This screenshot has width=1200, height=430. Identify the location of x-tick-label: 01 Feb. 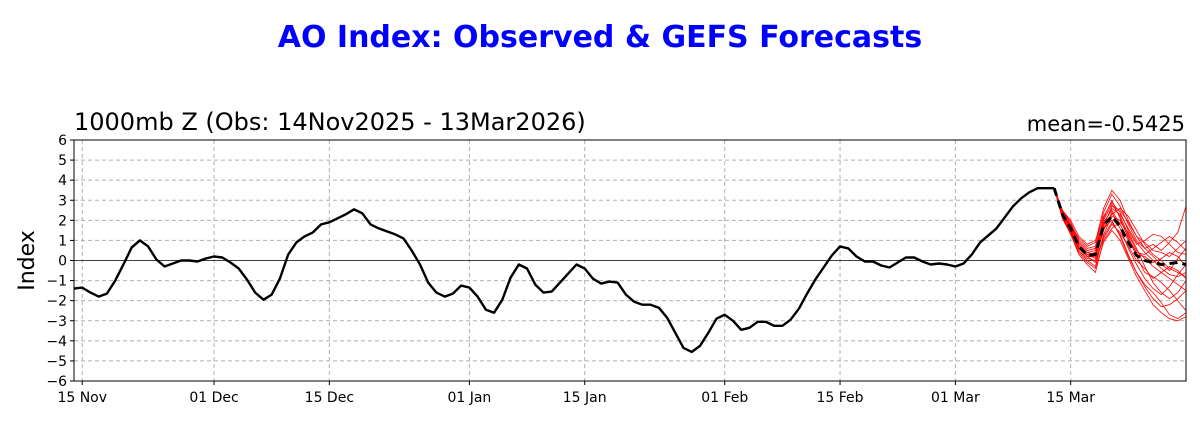
(724, 398).